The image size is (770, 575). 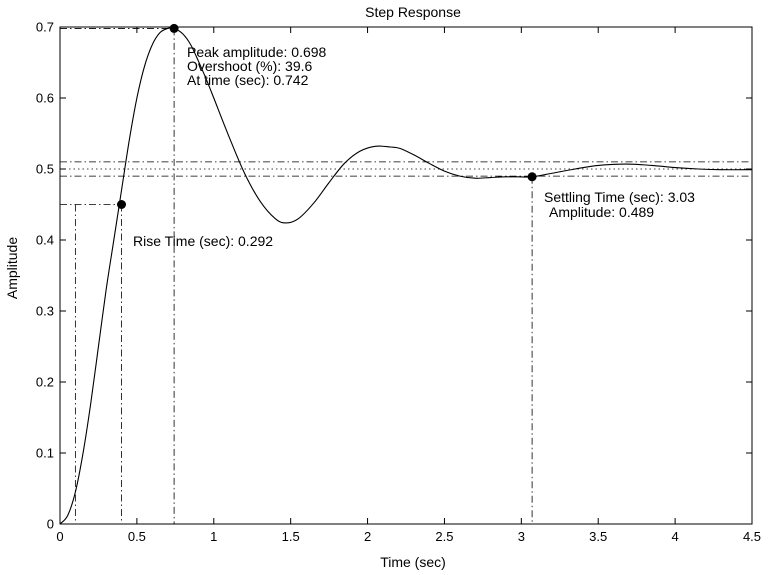 I want to click on x-tick-label: 1.5, so click(x=291, y=536).